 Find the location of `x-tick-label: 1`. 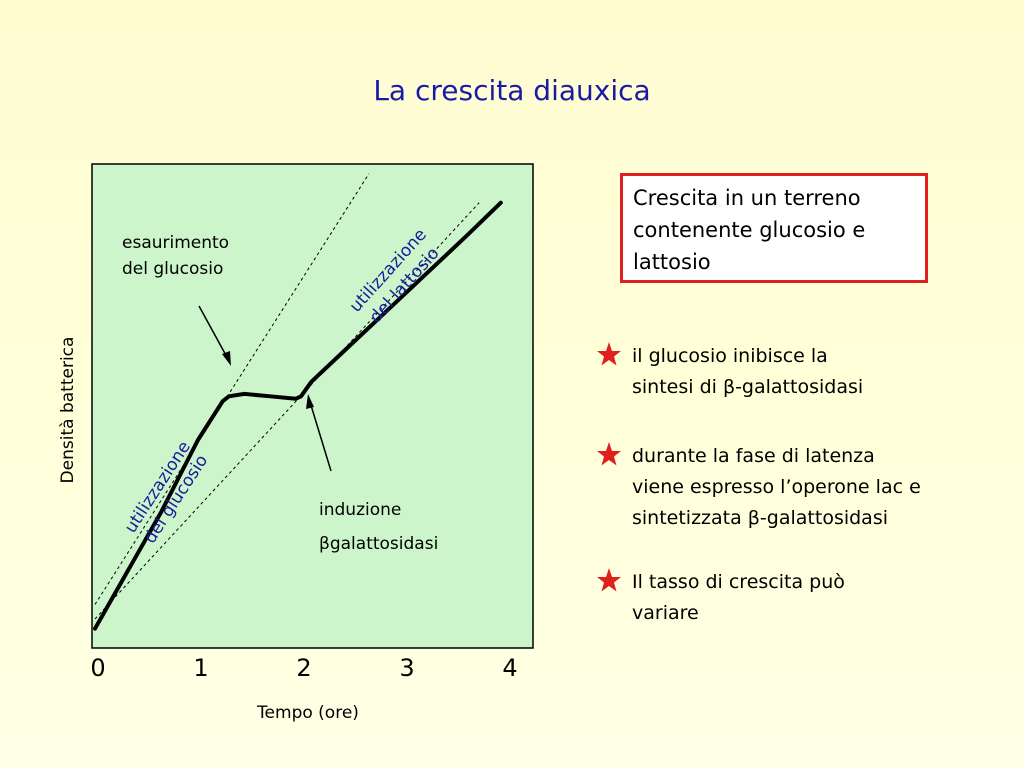

x-tick-label: 1 is located at coordinates (200, 668).